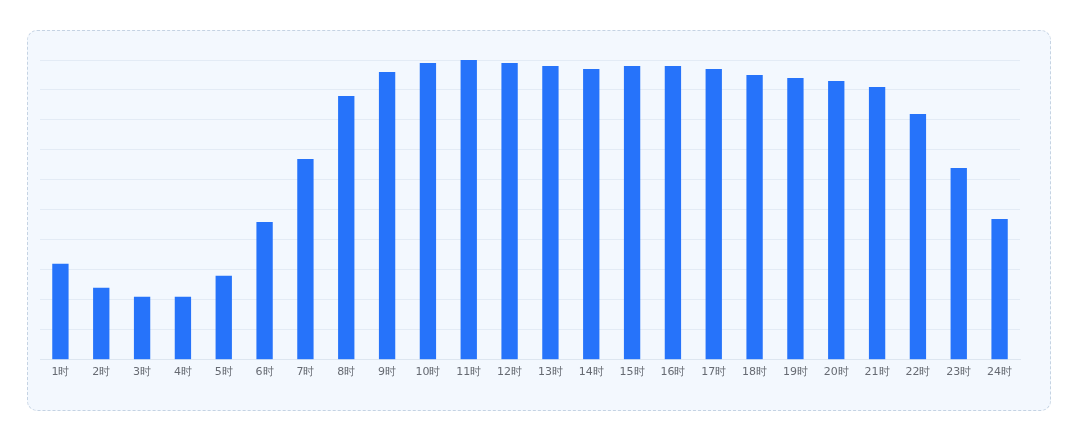 The height and width of the screenshot is (432, 1080). I want to click on x-tick-label: 22时, so click(918, 372).